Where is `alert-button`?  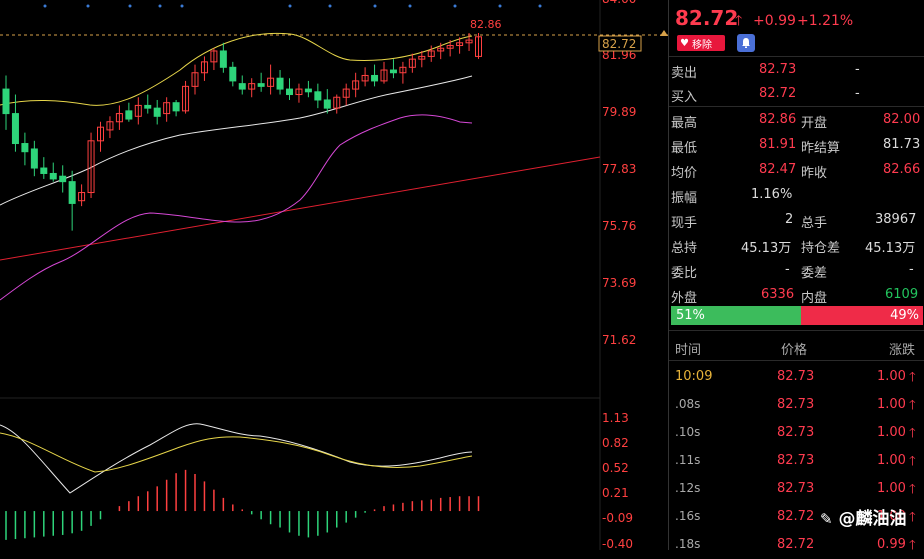 alert-button is located at coordinates (746, 43).